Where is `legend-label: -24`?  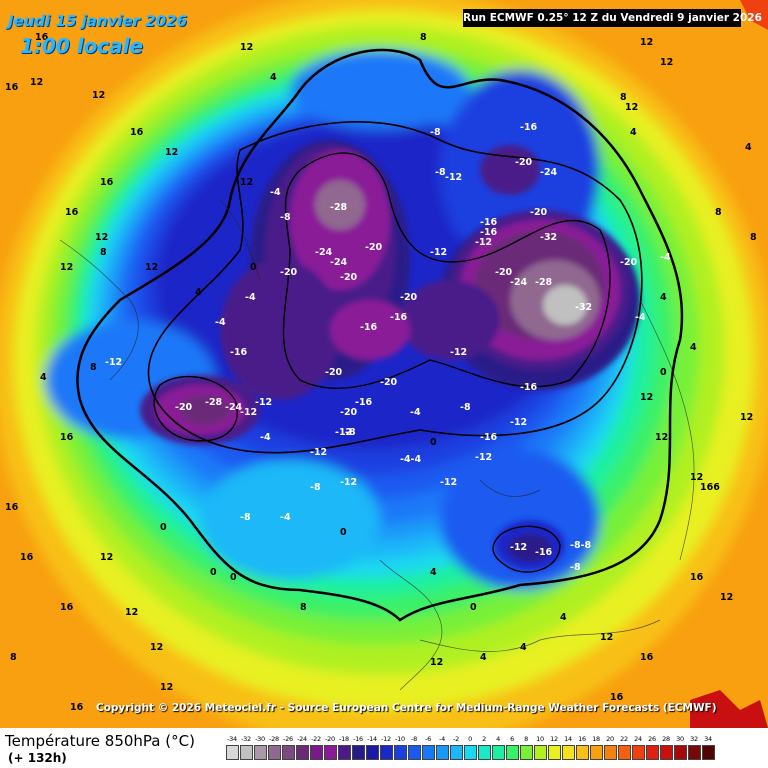
legend-label: -24 is located at coordinates (302, 739).